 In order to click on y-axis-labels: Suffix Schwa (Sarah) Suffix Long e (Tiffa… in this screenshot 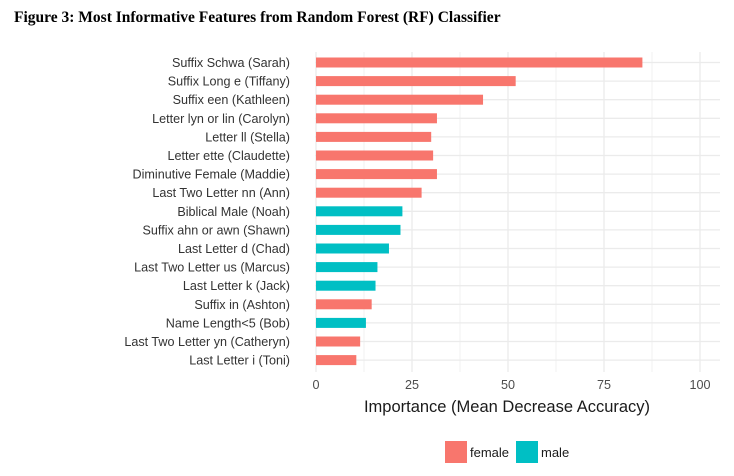, I will do `click(207, 212)`.